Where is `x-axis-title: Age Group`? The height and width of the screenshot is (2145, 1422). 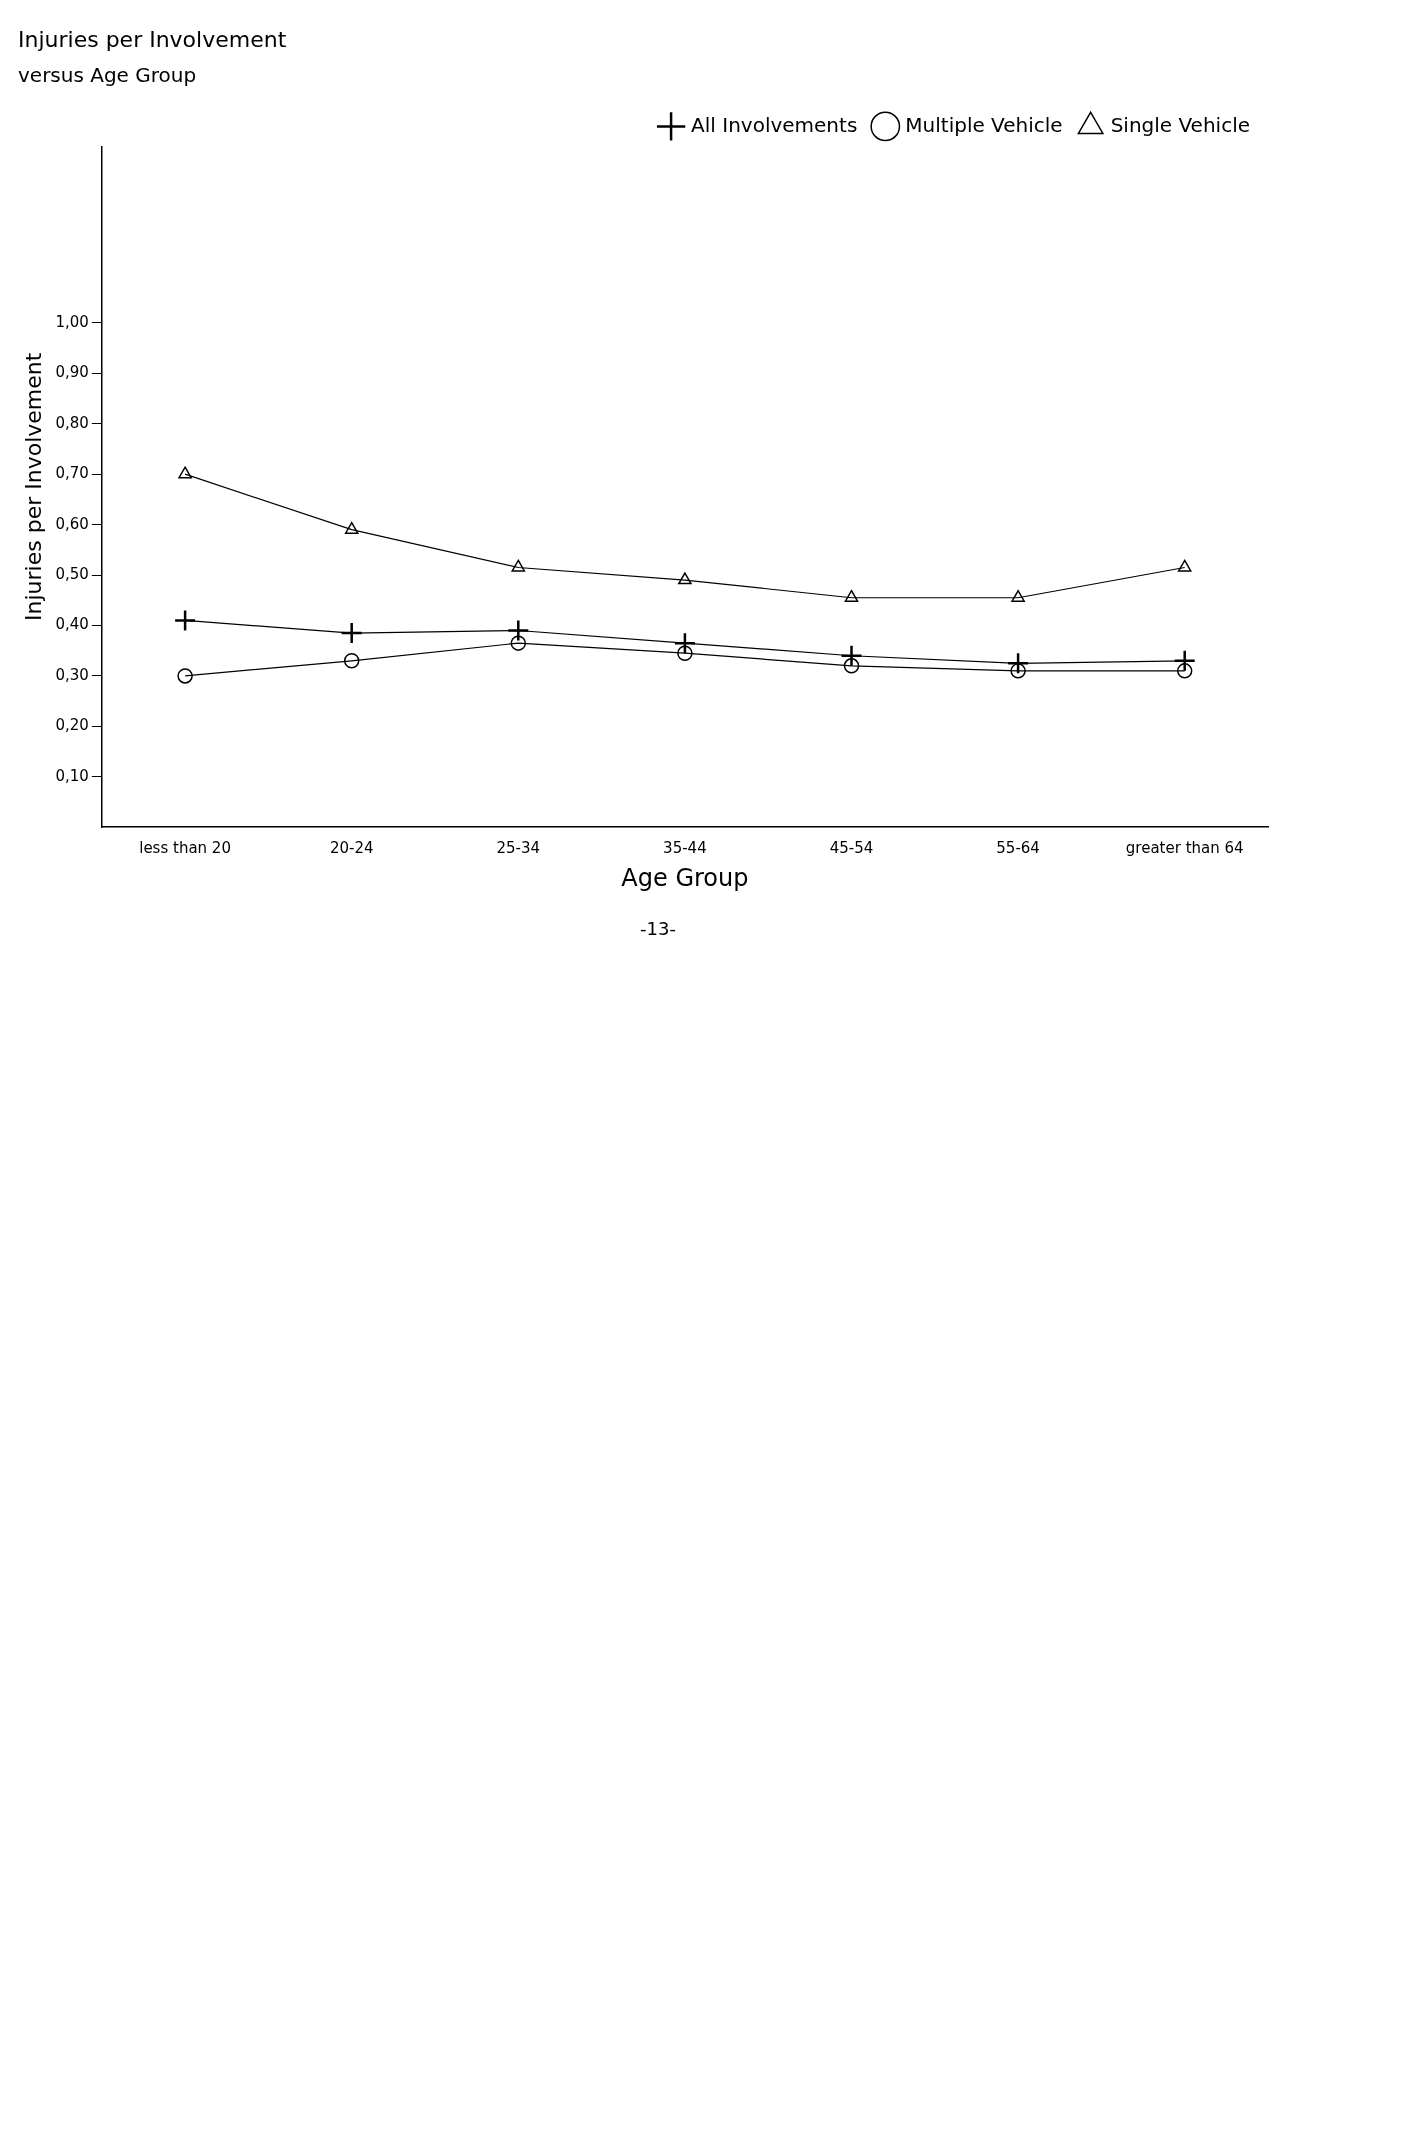
x-axis-title: Age Group is located at coordinates (685, 877).